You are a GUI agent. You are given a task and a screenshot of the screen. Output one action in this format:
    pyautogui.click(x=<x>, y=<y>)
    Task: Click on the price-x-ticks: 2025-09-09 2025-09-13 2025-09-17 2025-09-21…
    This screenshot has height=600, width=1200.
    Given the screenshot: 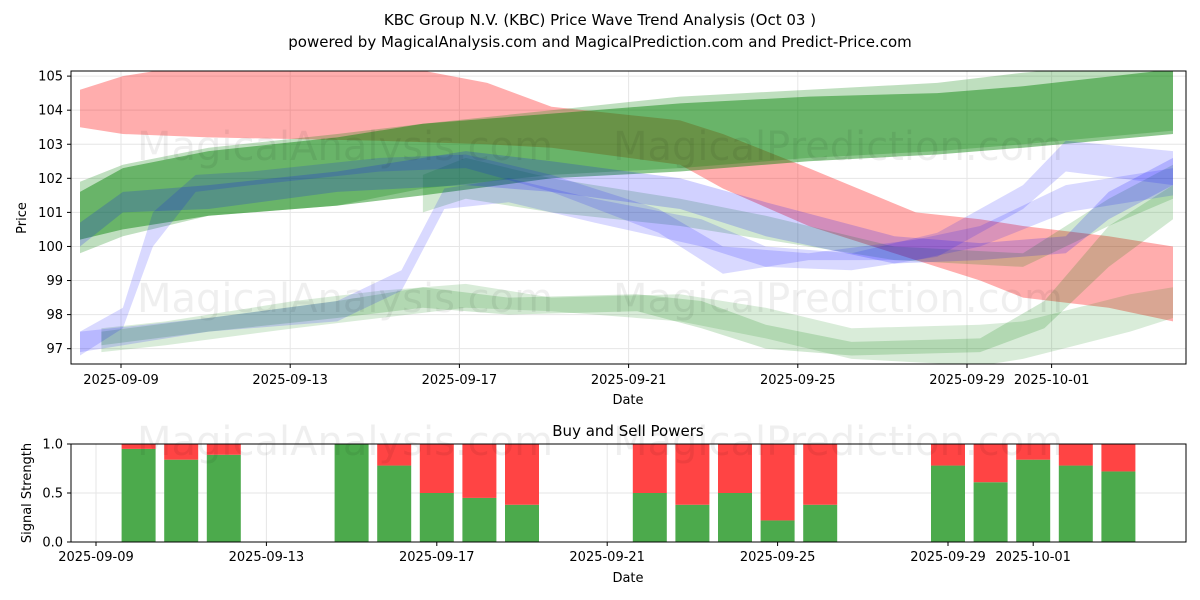 What is the action you would take?
    pyautogui.click(x=586, y=376)
    